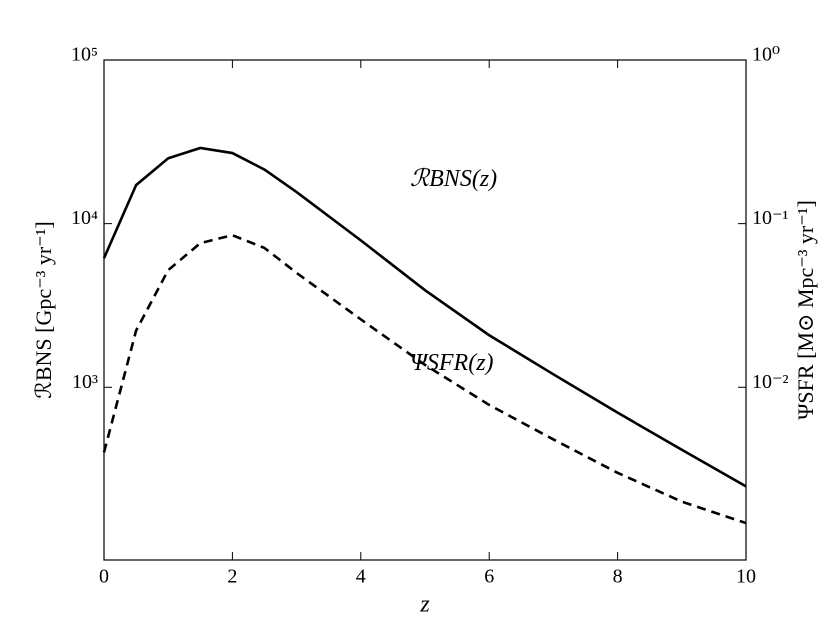 The height and width of the screenshot is (623, 830). Describe the element at coordinates (424, 605) in the screenshot. I see `x-axis-label: z` at that location.